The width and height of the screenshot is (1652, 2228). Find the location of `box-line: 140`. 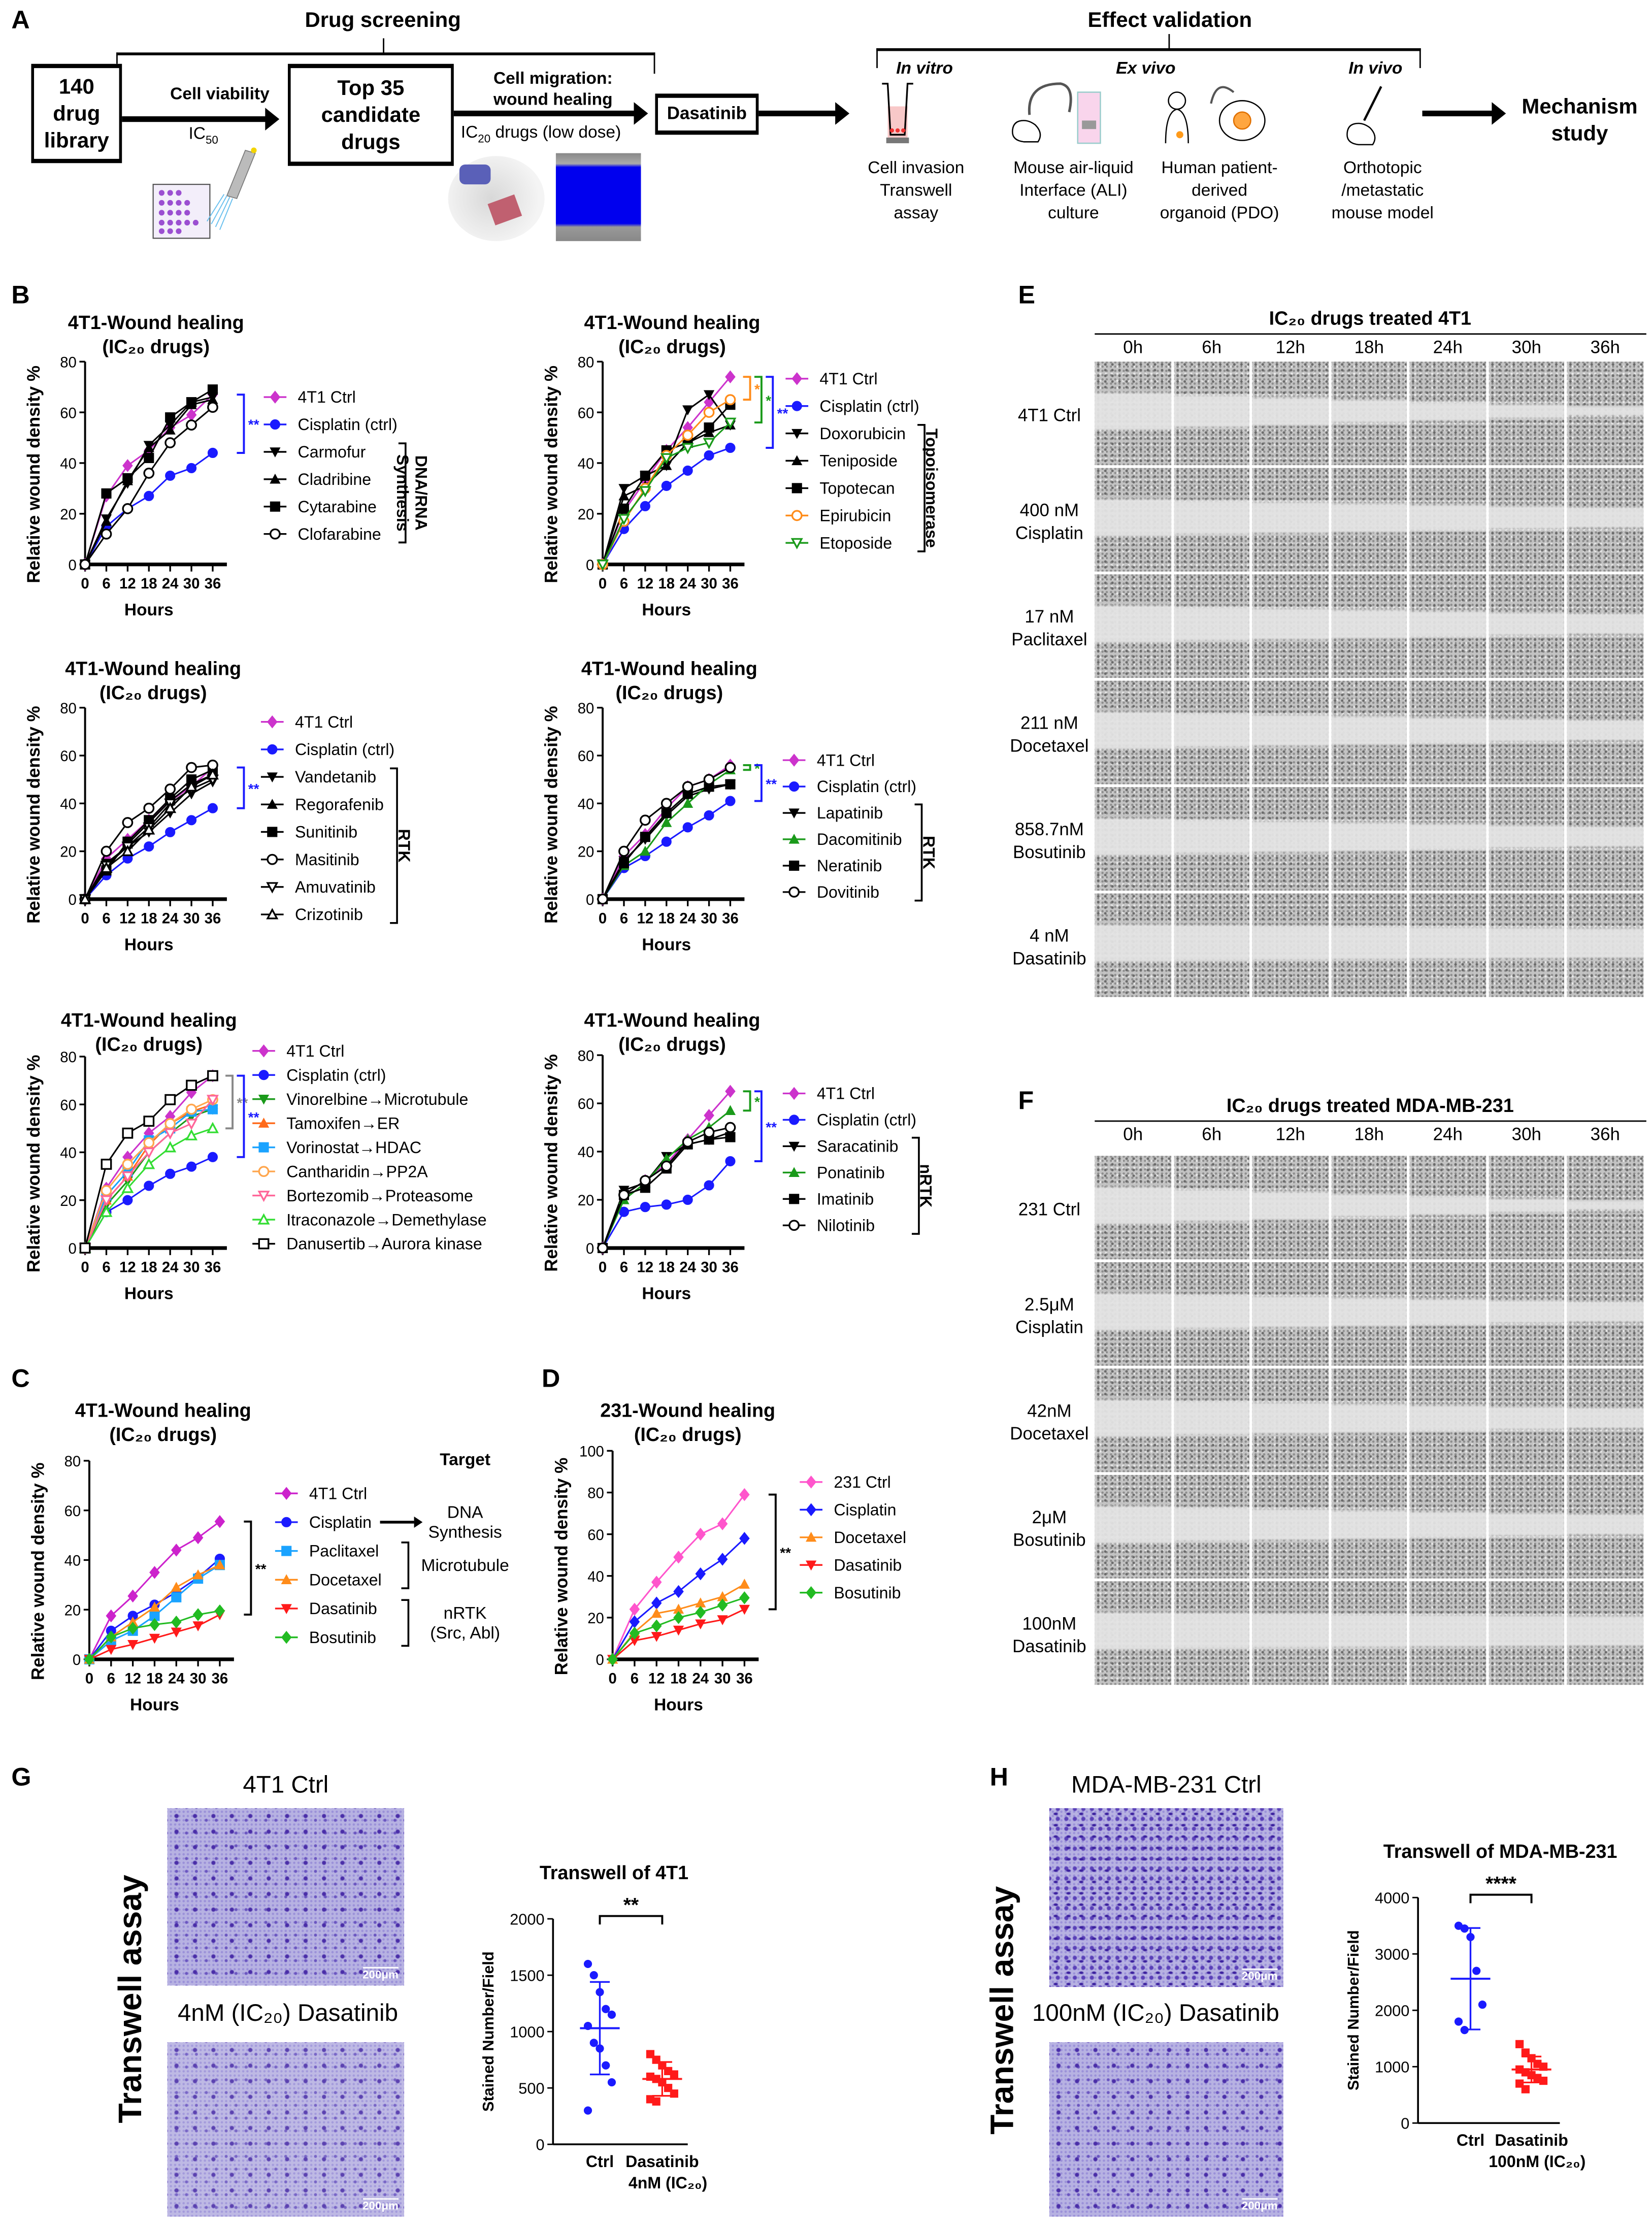

box-line: 140 is located at coordinates (76, 86).